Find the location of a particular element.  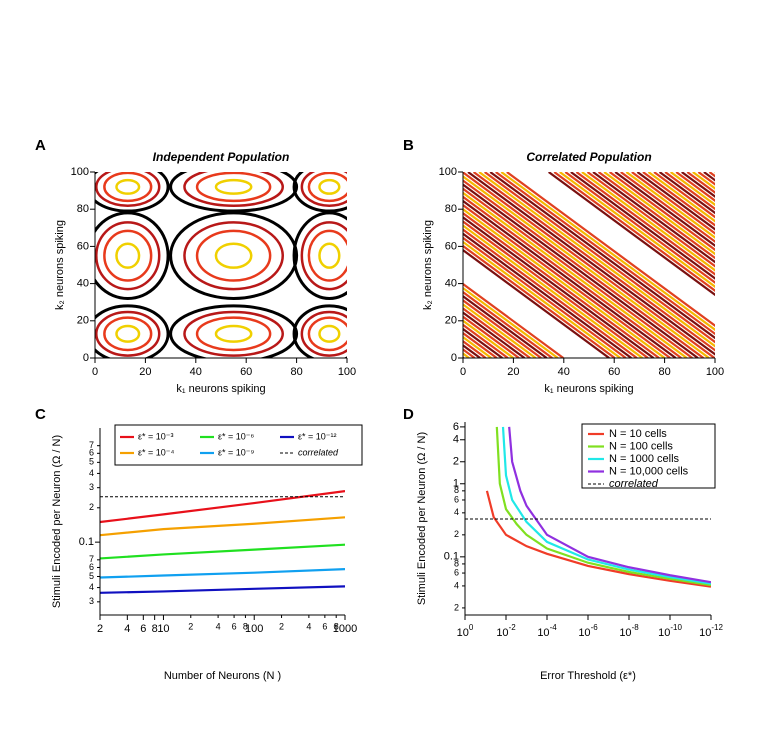

x-tick-label: 0 is located at coordinates (95, 372).